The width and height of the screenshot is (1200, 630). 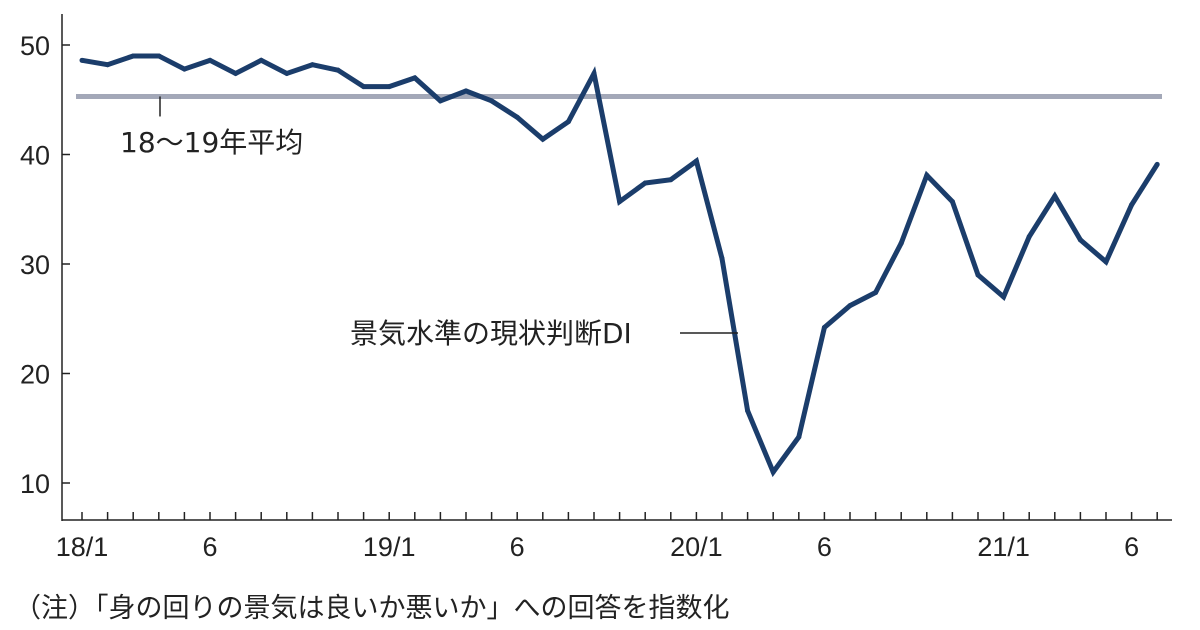 I want to click on y-tick-label: 40, so click(x=35, y=156).